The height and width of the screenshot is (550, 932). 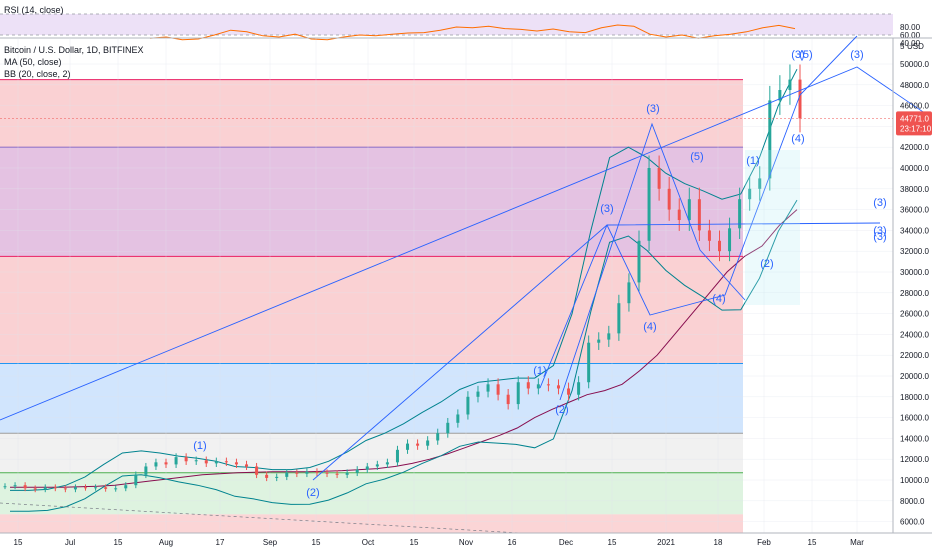 I want to click on price-tick-label: 42000.0, so click(x=914, y=147).